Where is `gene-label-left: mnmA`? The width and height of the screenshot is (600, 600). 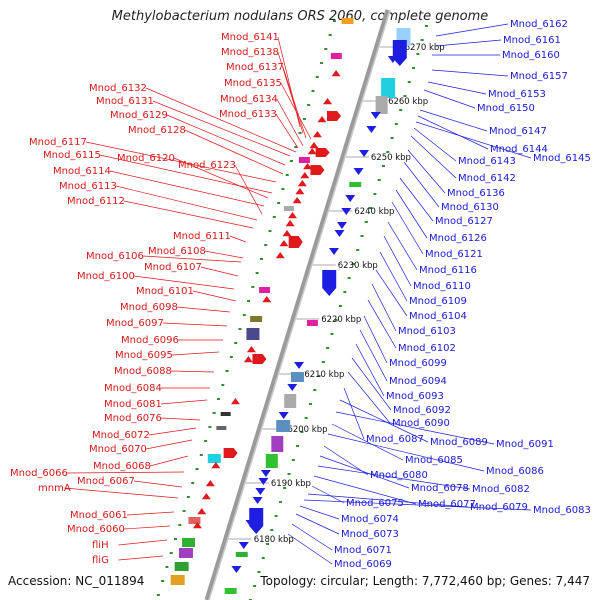
gene-label-left: mnmA is located at coordinates (54, 488).